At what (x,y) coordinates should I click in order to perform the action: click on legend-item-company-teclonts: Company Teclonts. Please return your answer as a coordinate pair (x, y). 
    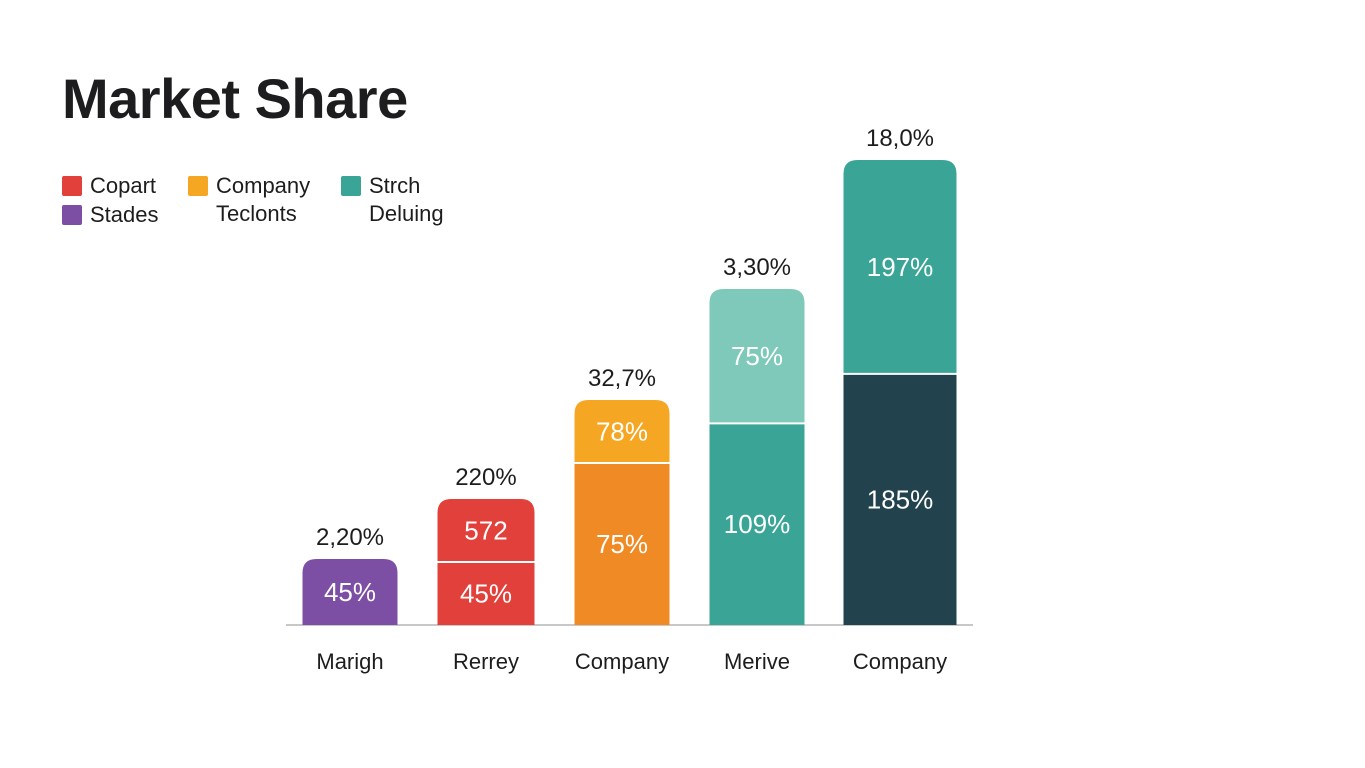
    Looking at the image, I should click on (258, 200).